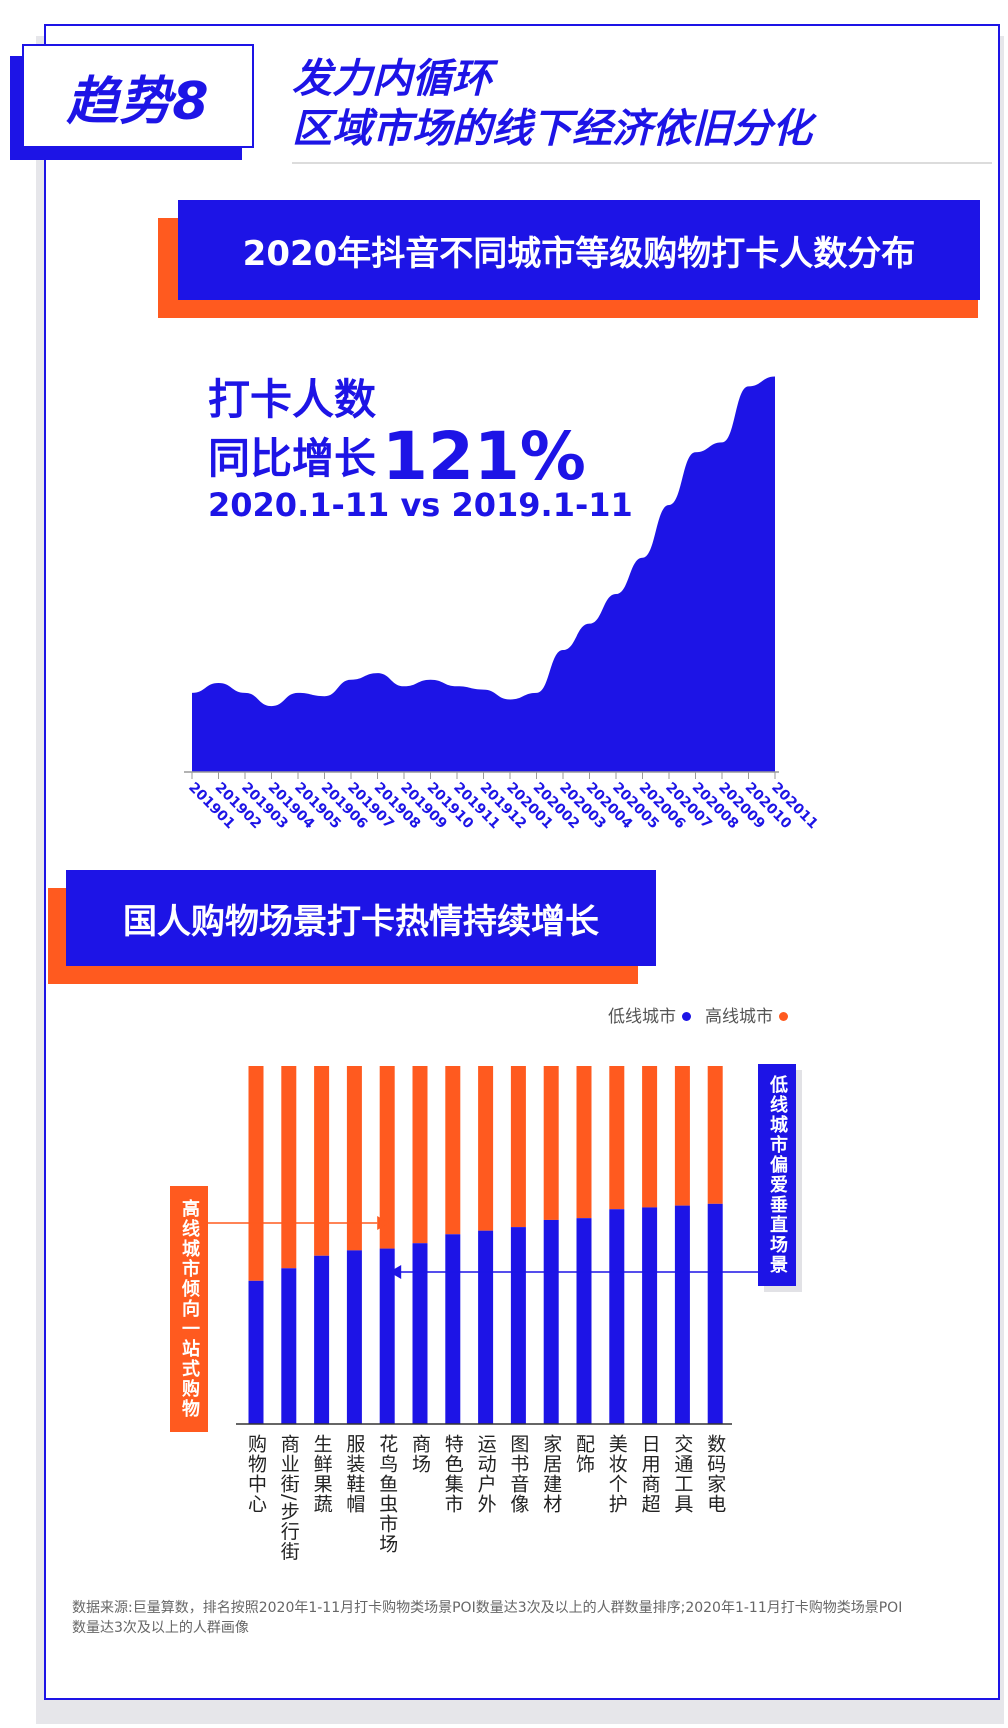 This screenshot has width=1008, height=1728. What do you see at coordinates (739, 1017) in the screenshot?
I see `legend-high-tier: 高线城市` at bounding box center [739, 1017].